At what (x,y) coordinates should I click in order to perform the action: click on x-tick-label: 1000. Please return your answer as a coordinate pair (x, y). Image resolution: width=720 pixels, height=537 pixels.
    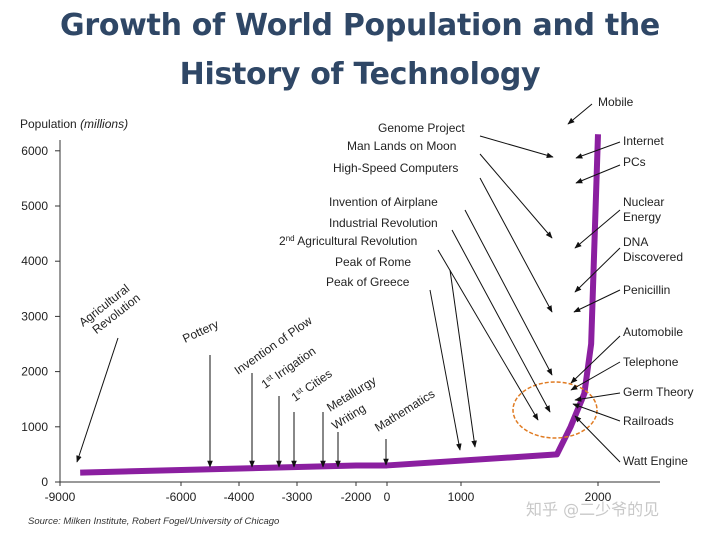
    Looking at the image, I should click on (461, 497).